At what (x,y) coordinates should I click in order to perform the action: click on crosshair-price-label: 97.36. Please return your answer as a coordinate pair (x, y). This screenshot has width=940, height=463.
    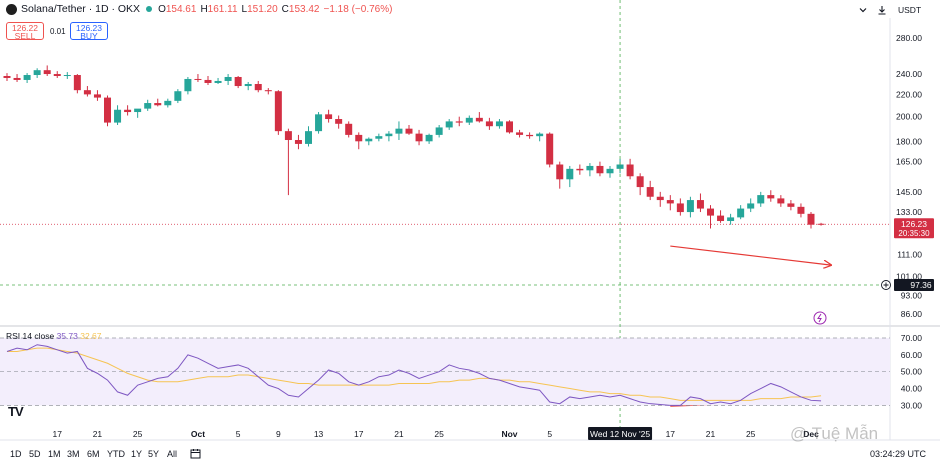
    Looking at the image, I should click on (921, 285).